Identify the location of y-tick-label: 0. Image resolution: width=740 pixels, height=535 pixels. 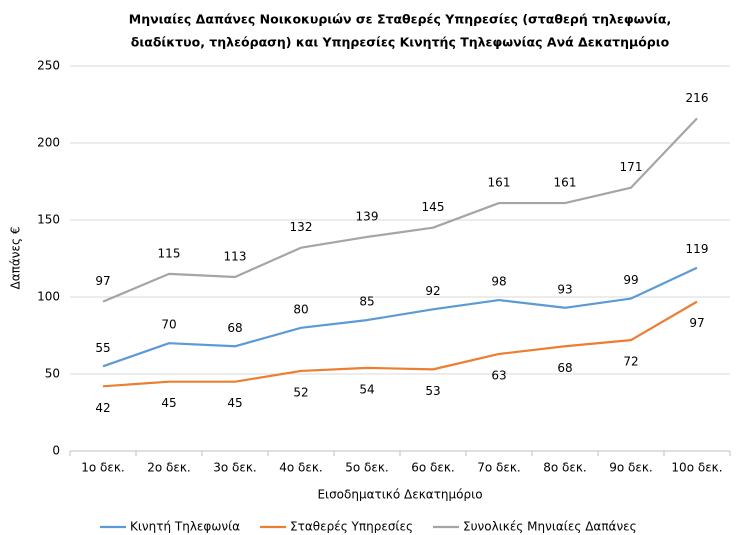
(56, 451).